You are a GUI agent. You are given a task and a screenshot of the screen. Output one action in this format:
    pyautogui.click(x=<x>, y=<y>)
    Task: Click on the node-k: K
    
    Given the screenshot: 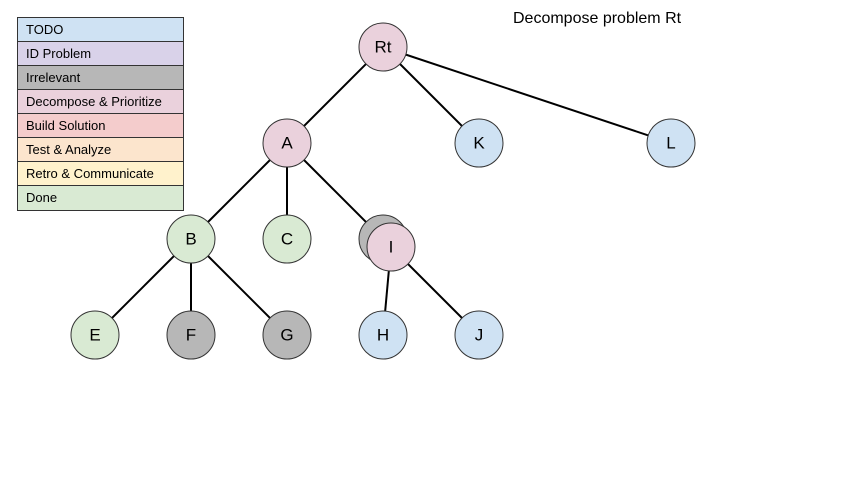 What is the action you would take?
    pyautogui.click(x=479, y=143)
    